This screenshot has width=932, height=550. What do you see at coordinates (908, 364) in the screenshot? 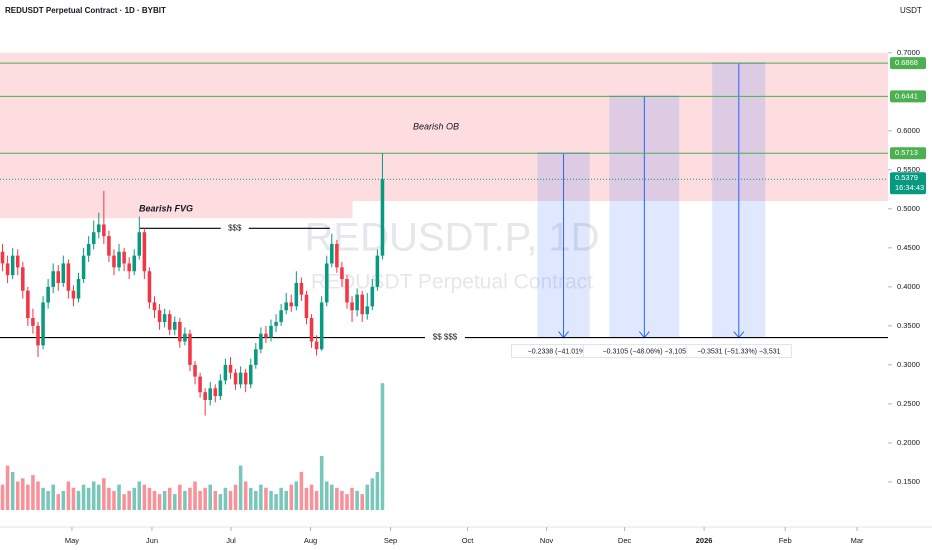
I see `y-tick-label: 0.3000` at bounding box center [908, 364].